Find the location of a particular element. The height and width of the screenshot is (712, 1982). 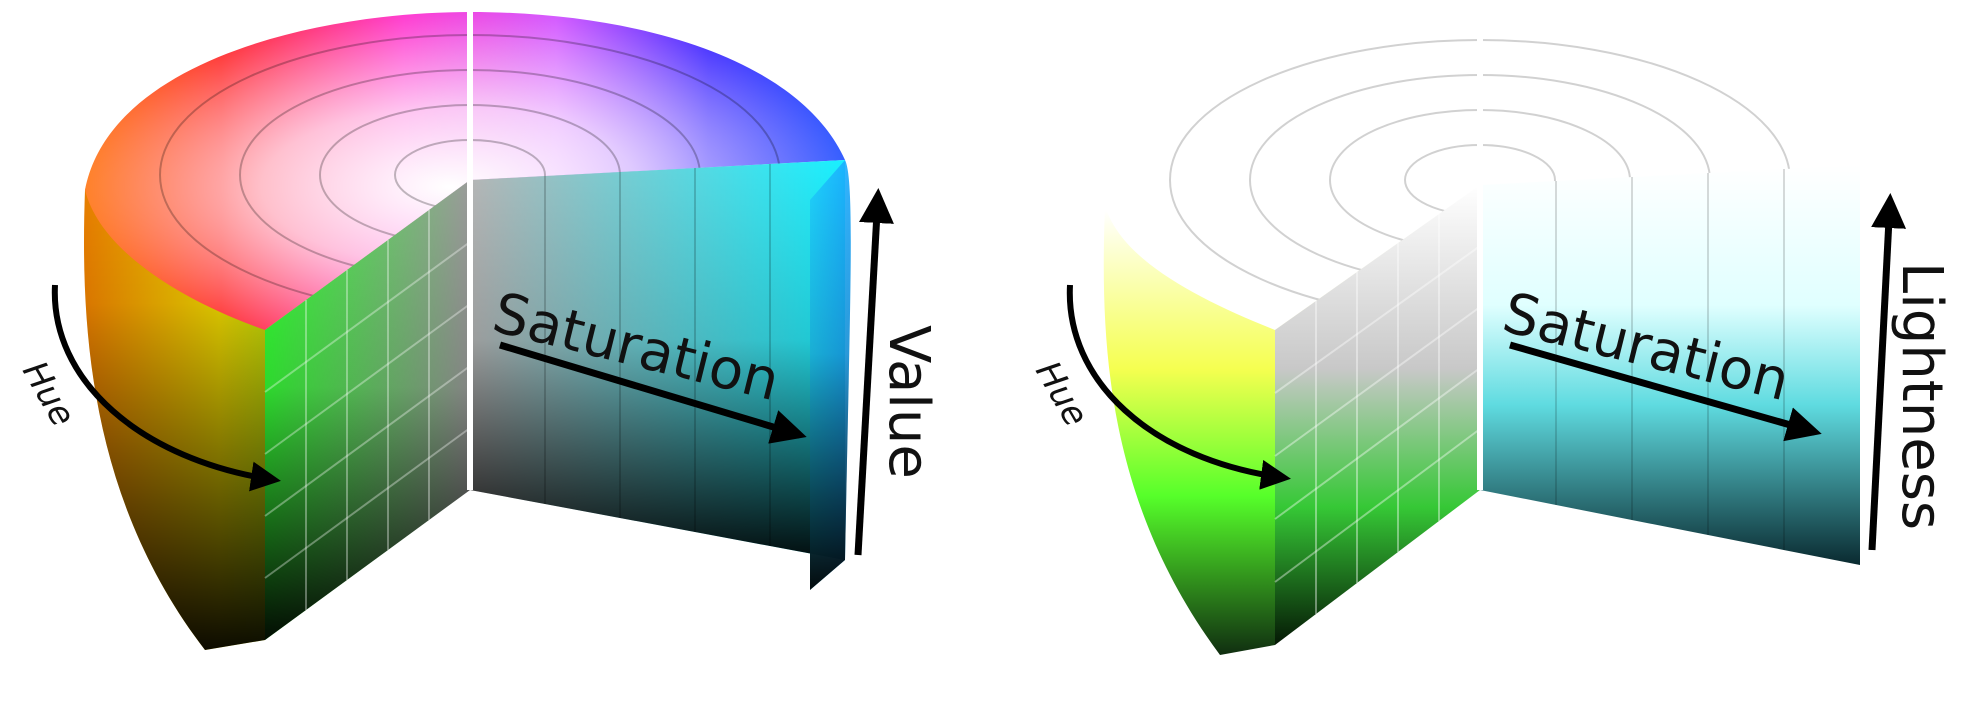

hsl-saturation-arrow is located at coordinates (1665, 391).